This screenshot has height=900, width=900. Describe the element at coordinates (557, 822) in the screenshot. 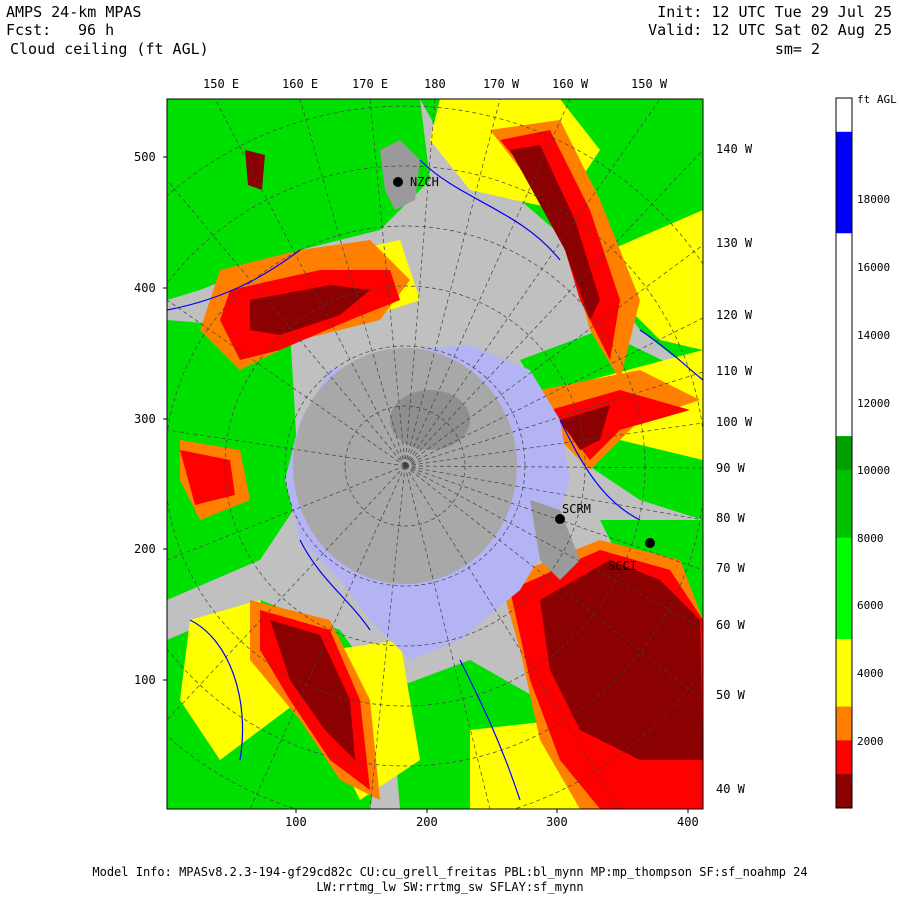

I see `x-axis-label: 300` at that location.